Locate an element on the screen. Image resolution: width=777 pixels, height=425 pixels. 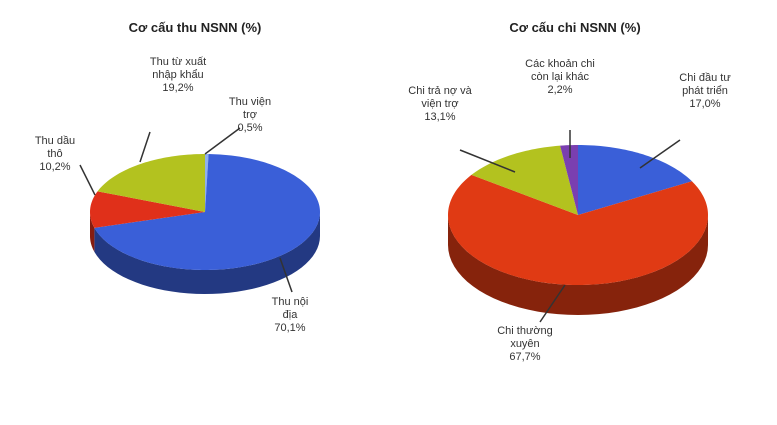
value-label: 17,0% is located at coordinates (705, 104).